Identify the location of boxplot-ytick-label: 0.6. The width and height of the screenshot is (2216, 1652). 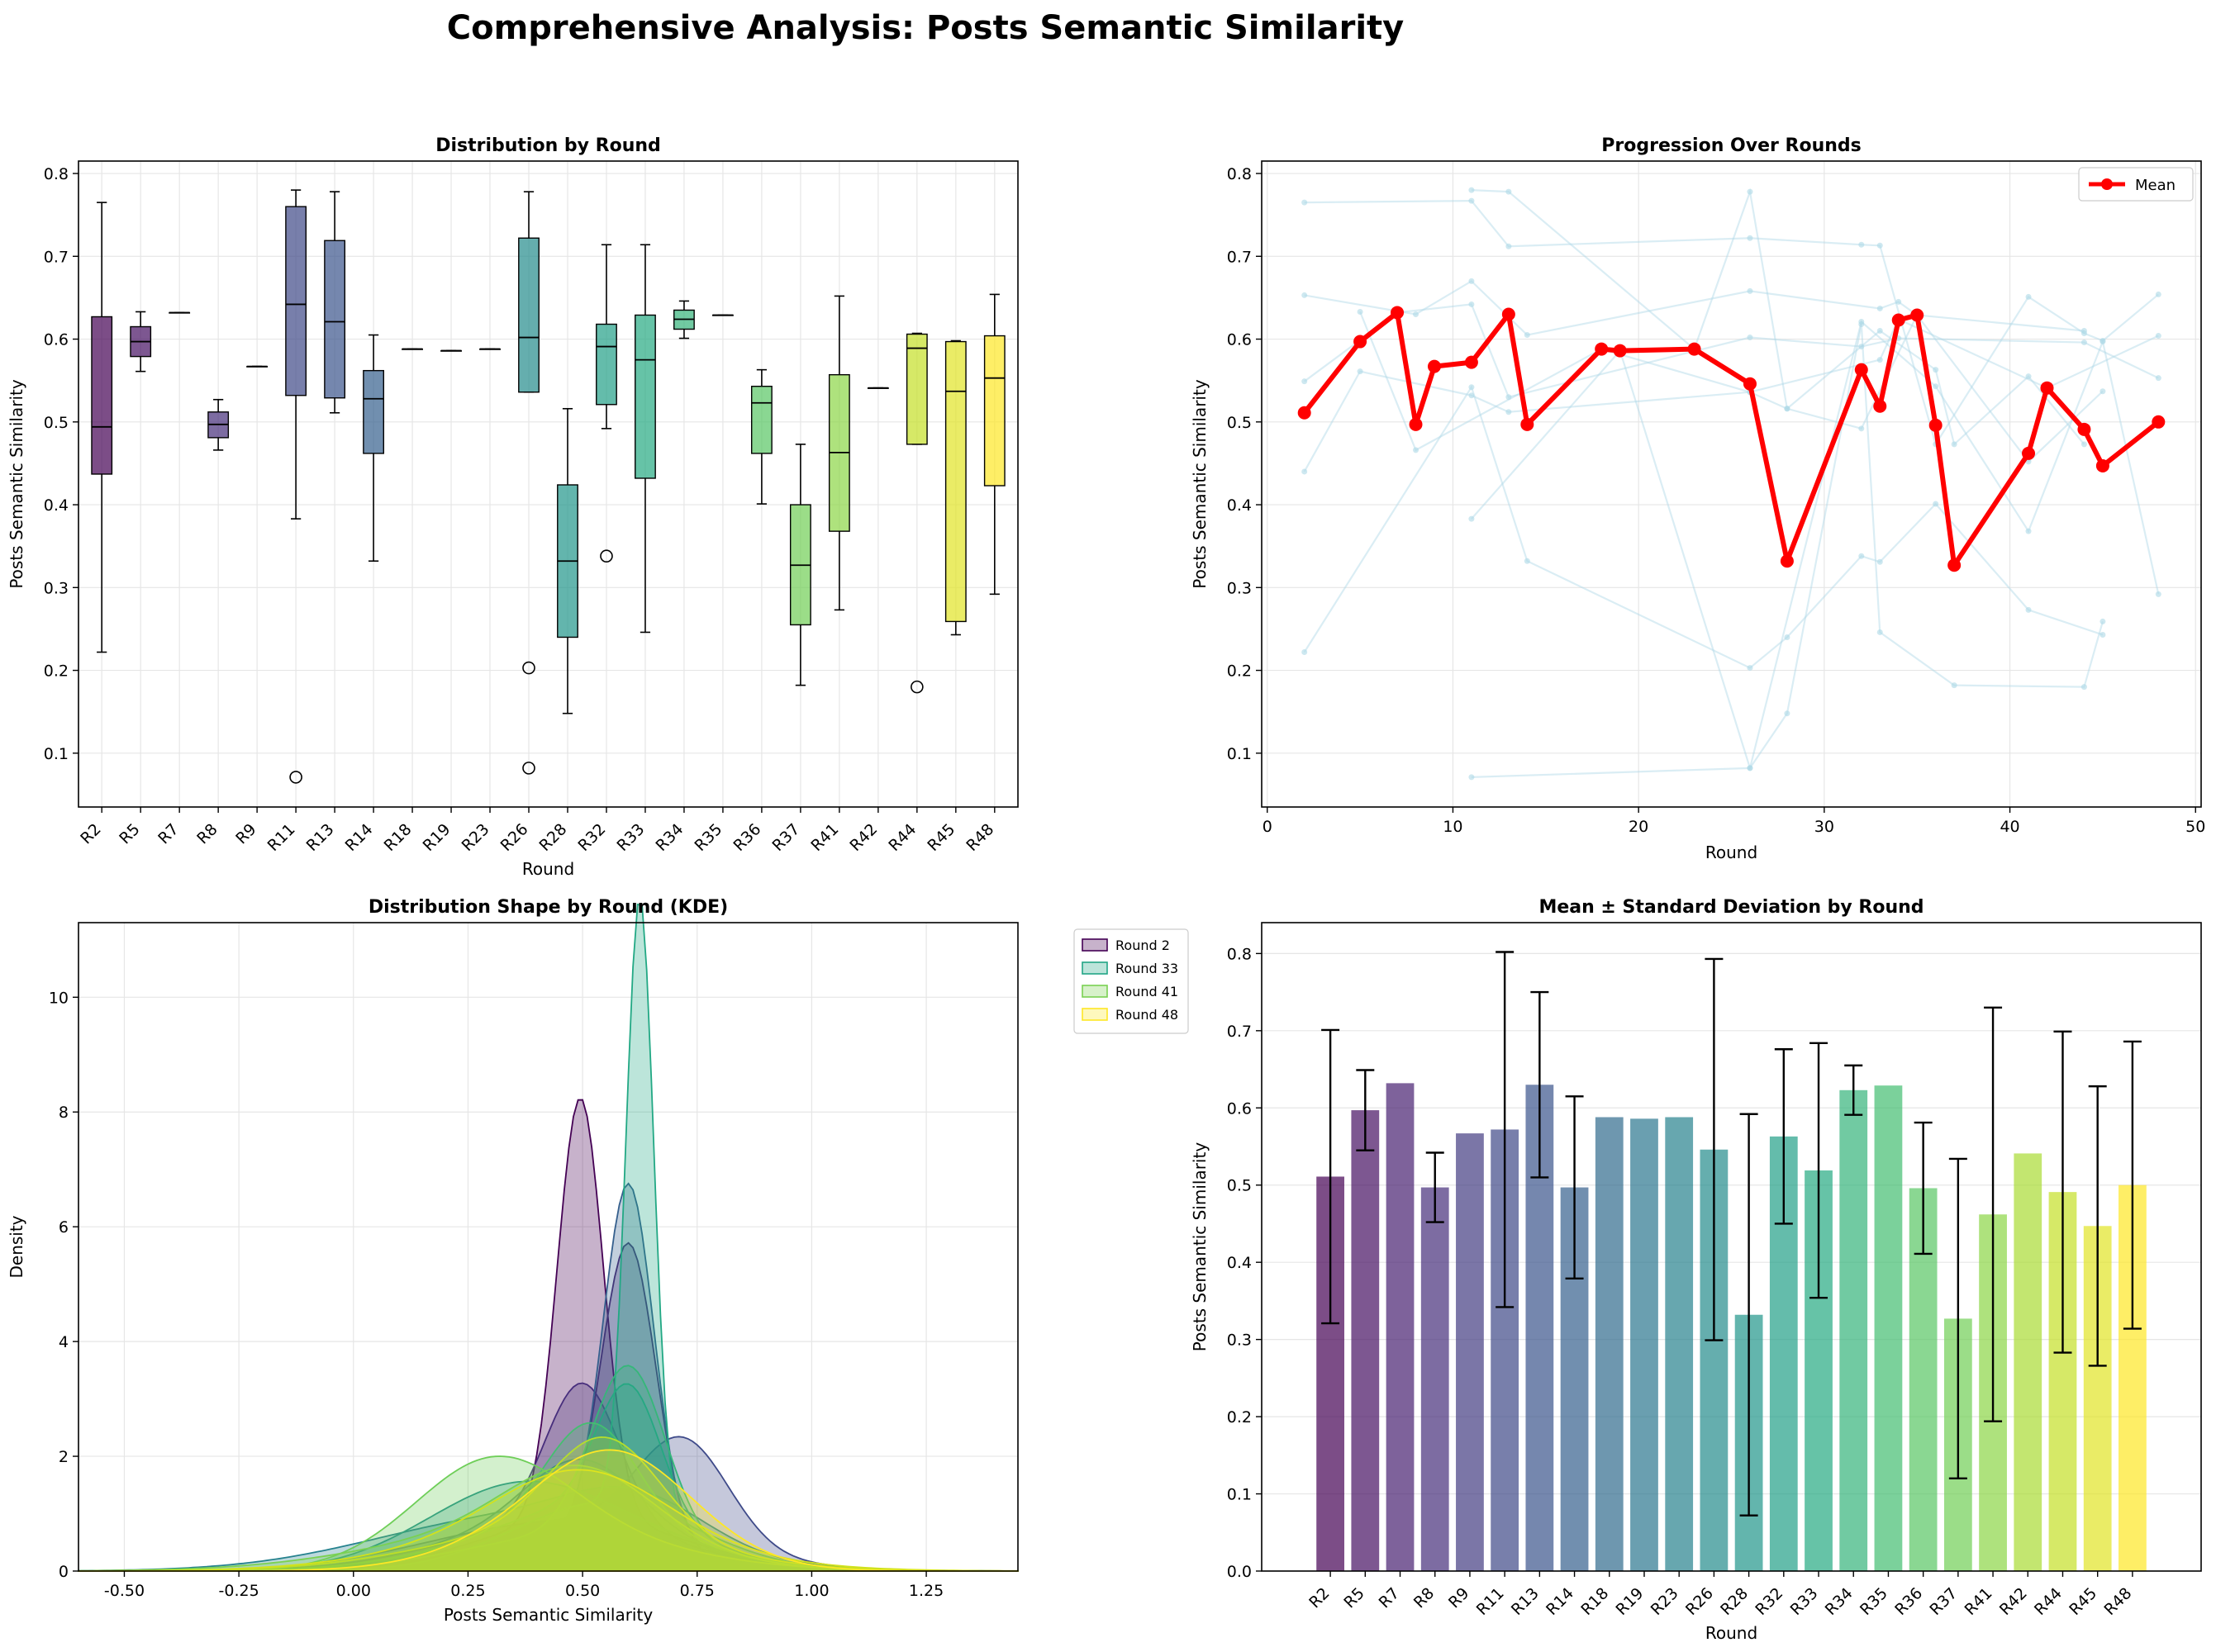
(56, 340).